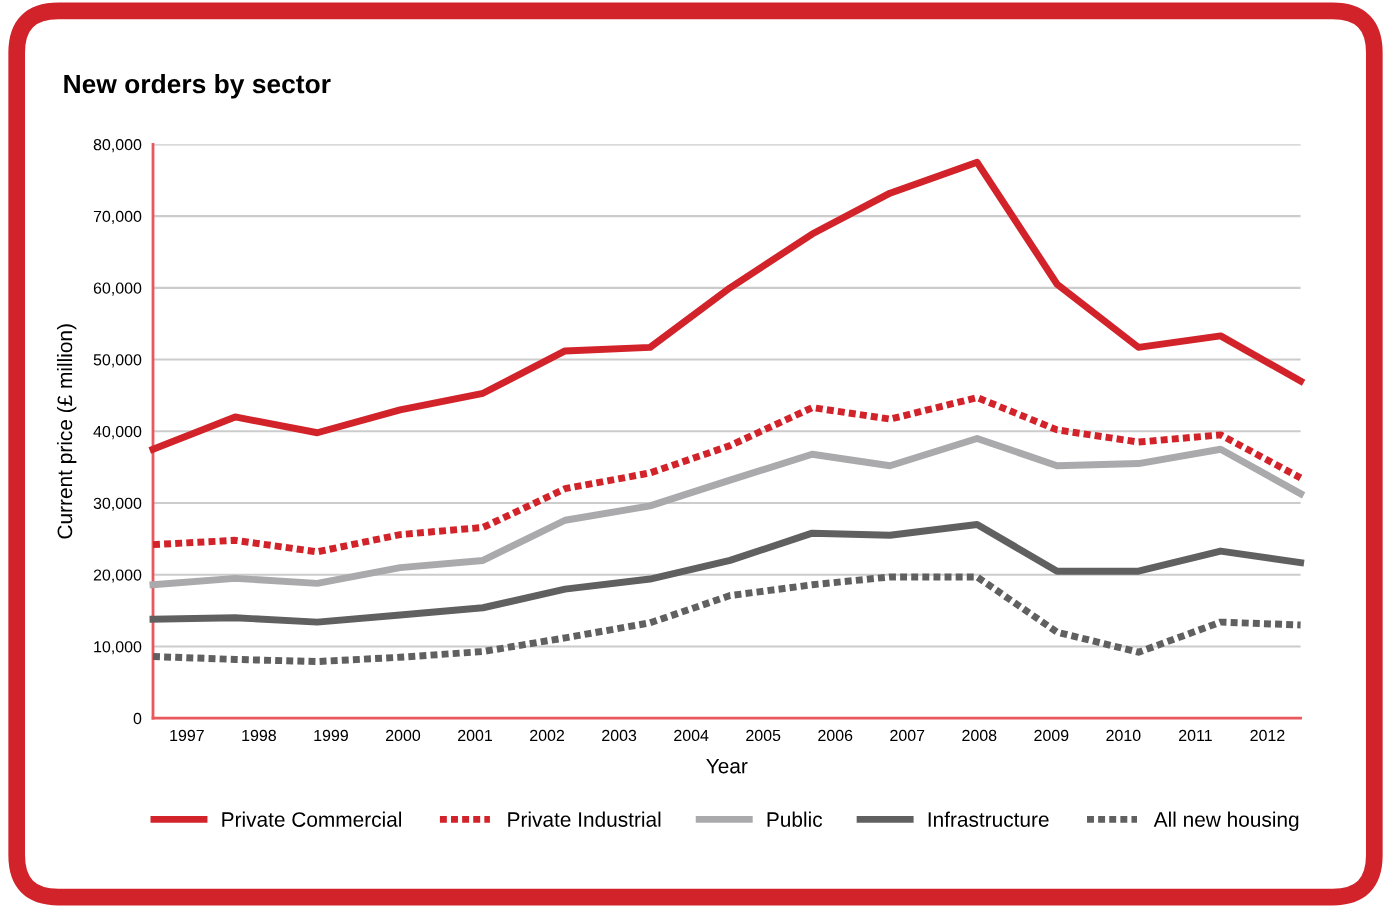 The width and height of the screenshot is (1391, 908). Describe the element at coordinates (547, 735) in the screenshot. I see `x-tick-label: 2002` at that location.